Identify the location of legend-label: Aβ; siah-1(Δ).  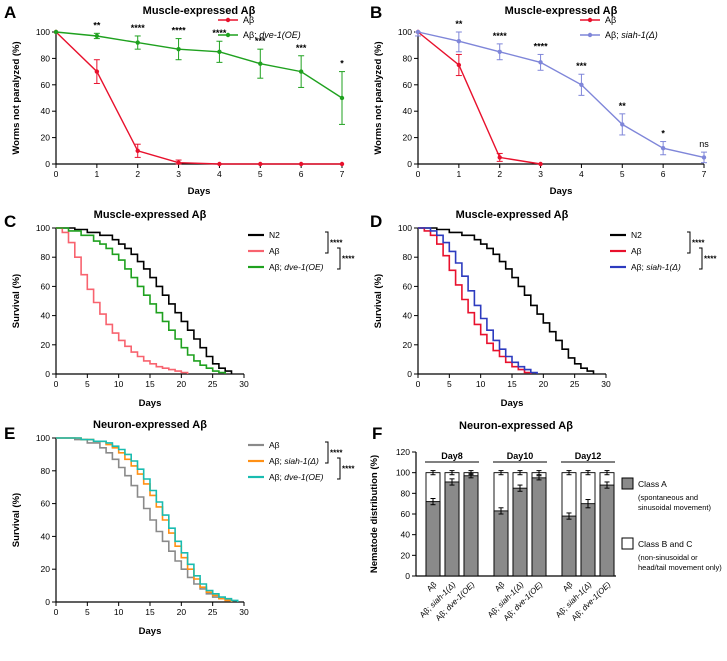
(631, 35).